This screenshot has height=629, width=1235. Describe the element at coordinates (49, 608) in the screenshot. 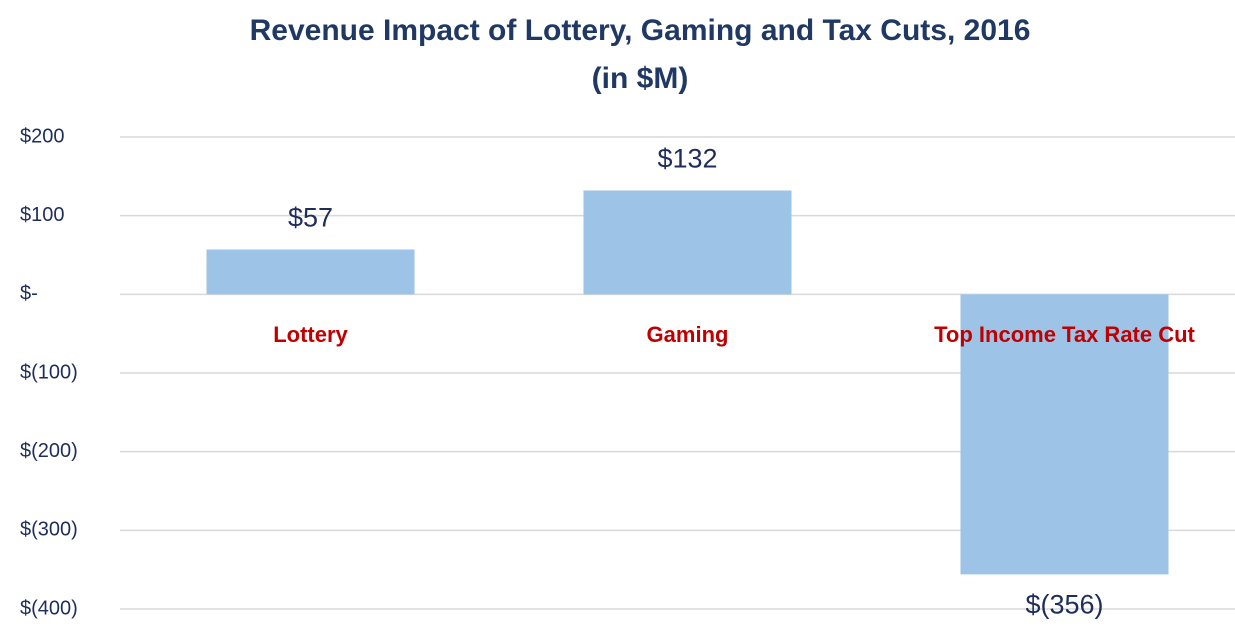

I see `y-tick-label: $(400)` at that location.